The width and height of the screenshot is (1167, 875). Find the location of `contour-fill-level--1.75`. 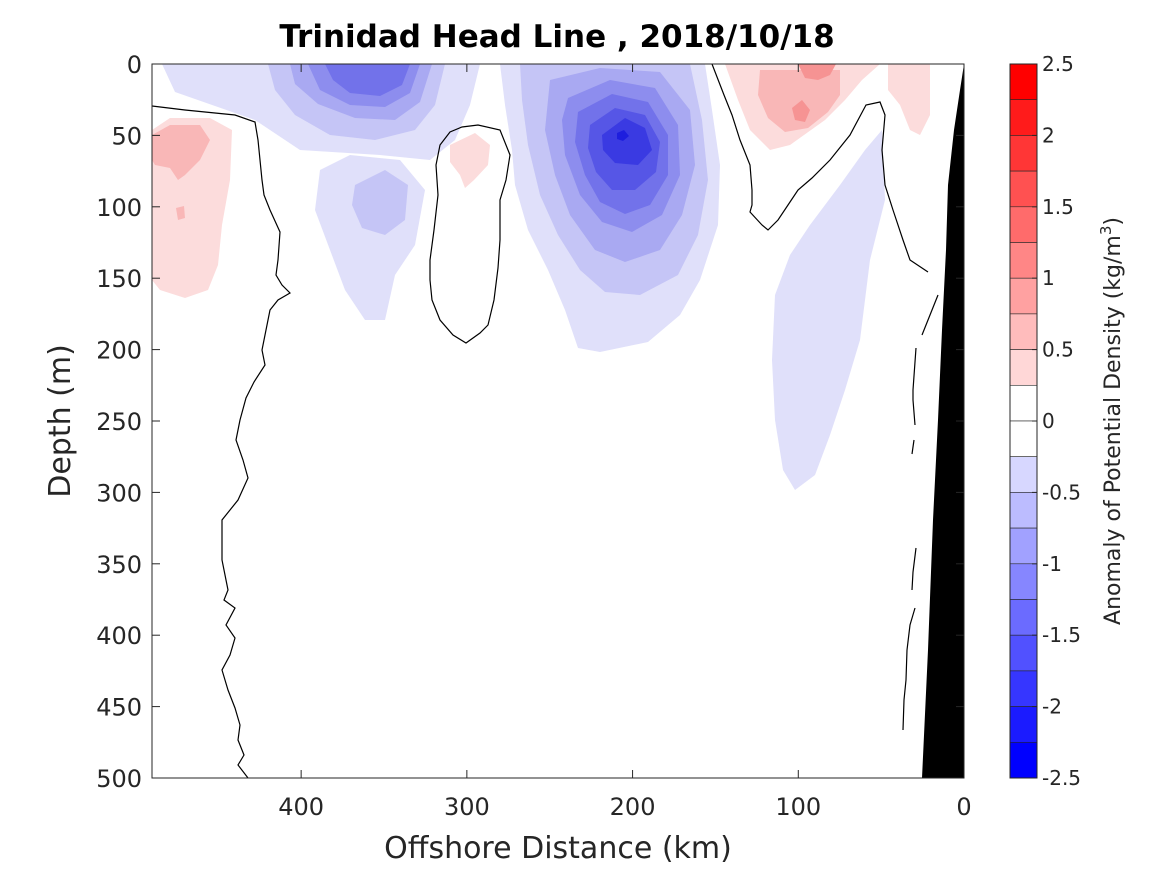

contour-fill-level--1.75 is located at coordinates (627, 141).